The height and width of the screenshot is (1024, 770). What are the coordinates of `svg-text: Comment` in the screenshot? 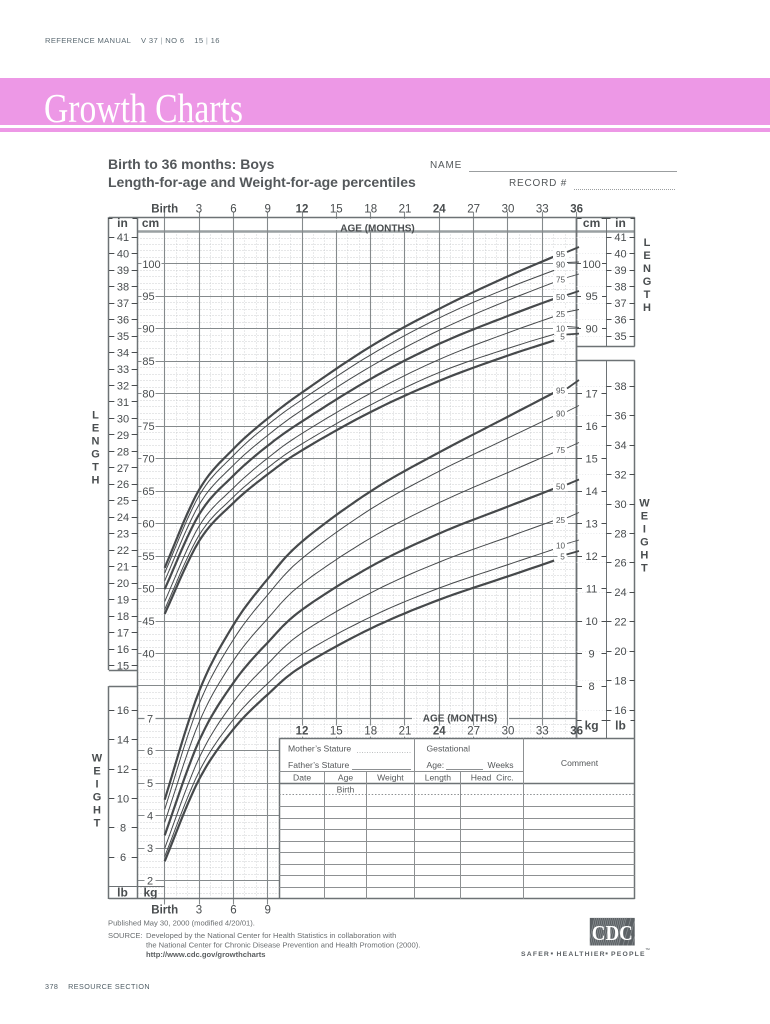 It's located at (580, 763).